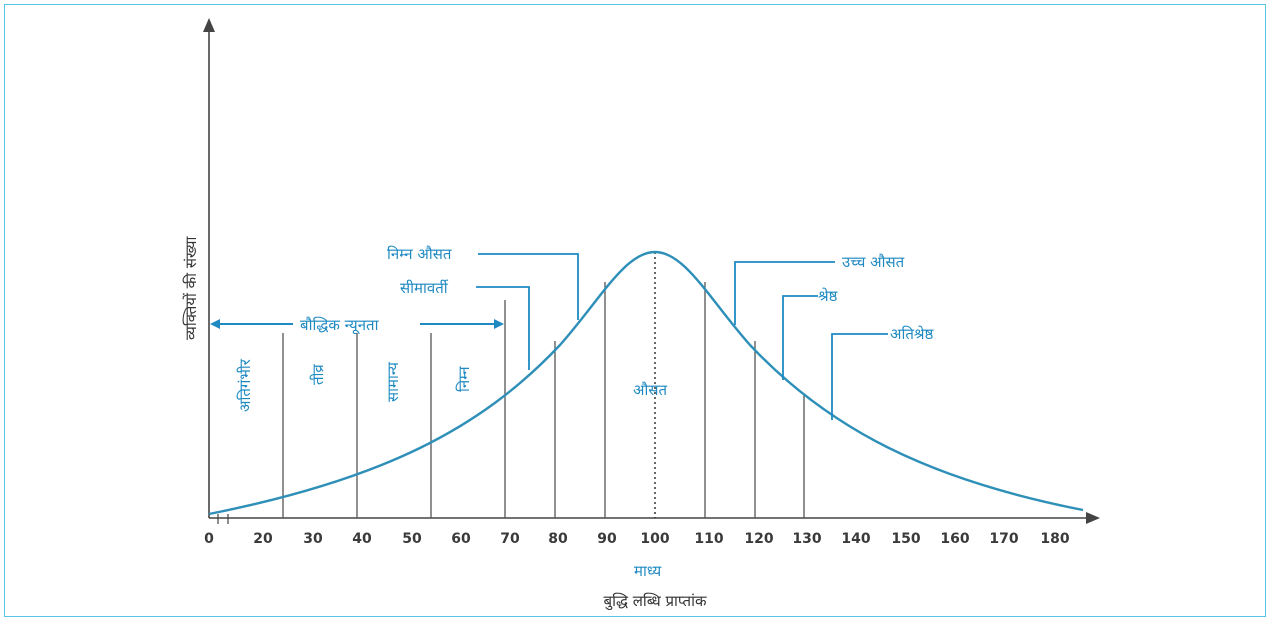  Describe the element at coordinates (209, 25) in the screenshot. I see `y-axis-arrow` at that location.